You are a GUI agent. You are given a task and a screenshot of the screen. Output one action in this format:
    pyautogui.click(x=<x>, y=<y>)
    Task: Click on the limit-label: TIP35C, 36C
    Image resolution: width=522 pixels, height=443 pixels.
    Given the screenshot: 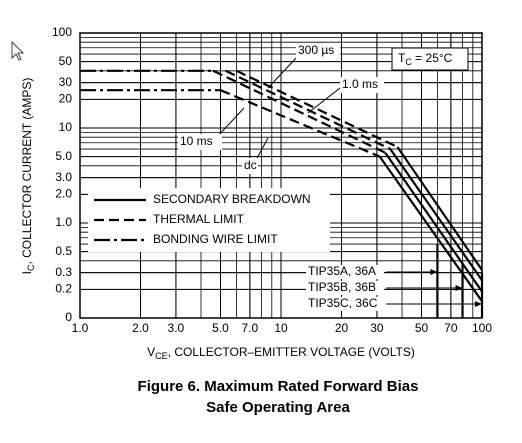 What is the action you would take?
    pyautogui.click(x=343, y=303)
    